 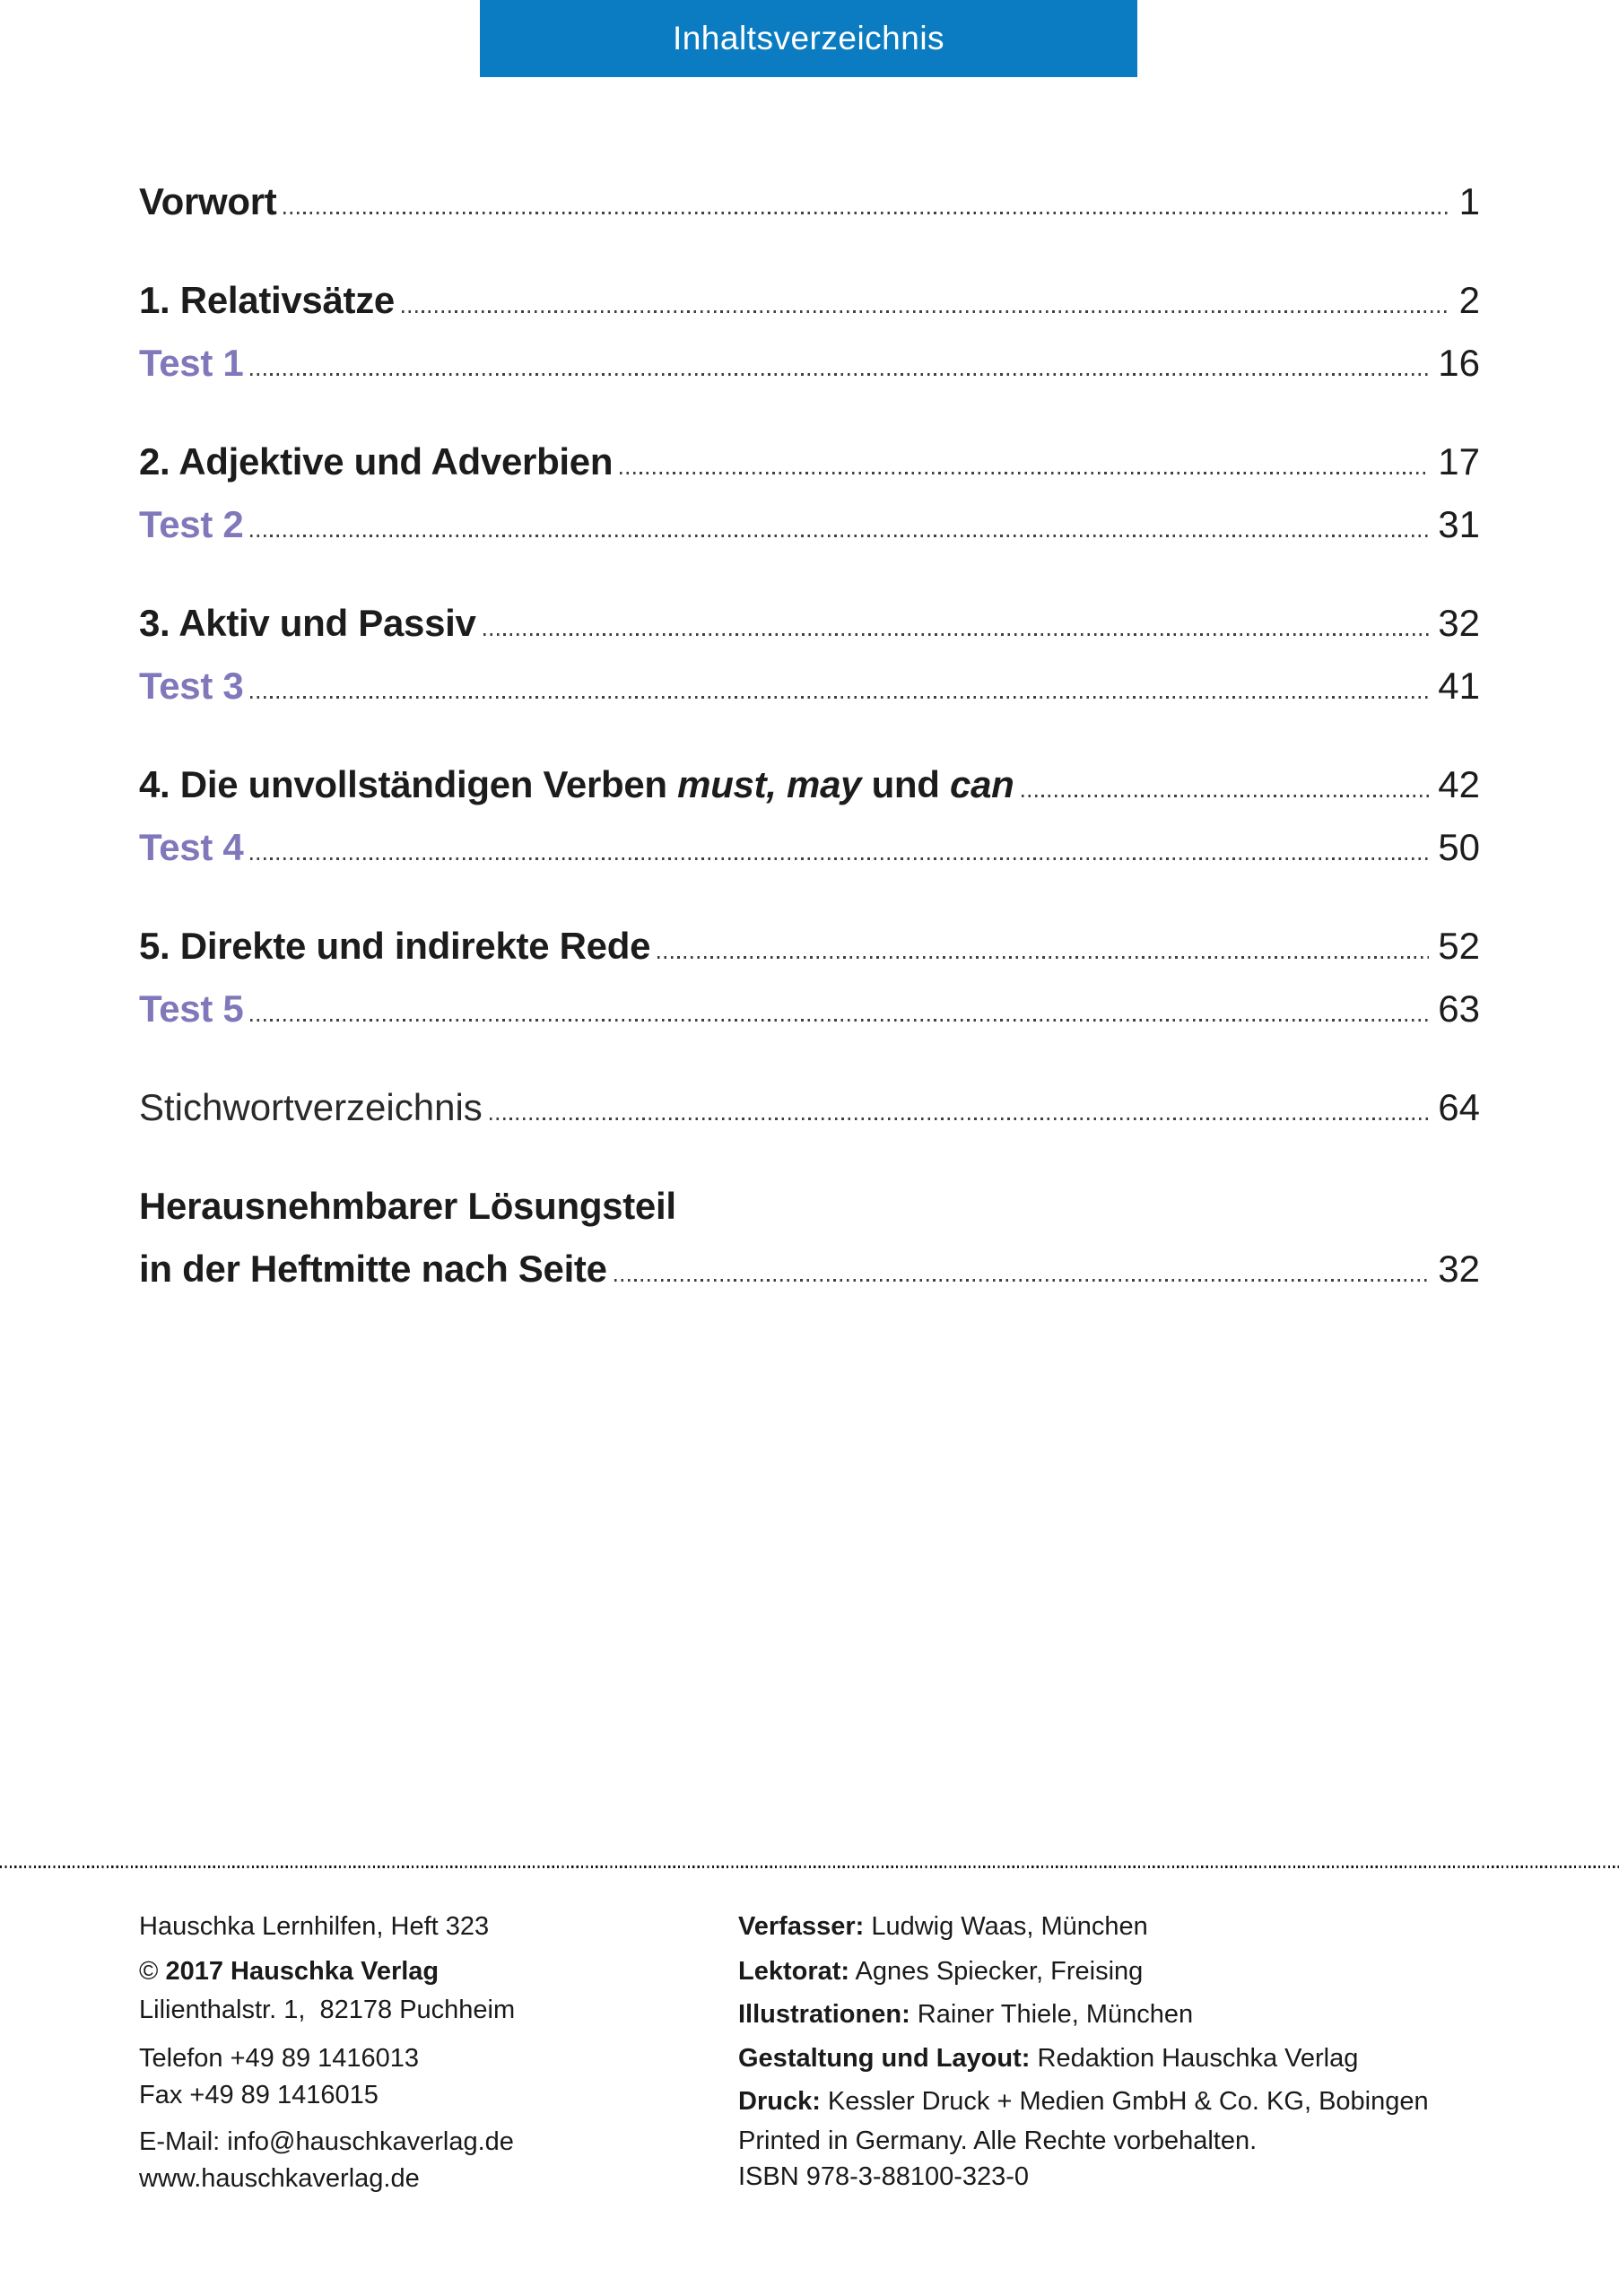 I want to click on footer-line: www.hauschkaverlag.de, so click(x=417, y=2178).